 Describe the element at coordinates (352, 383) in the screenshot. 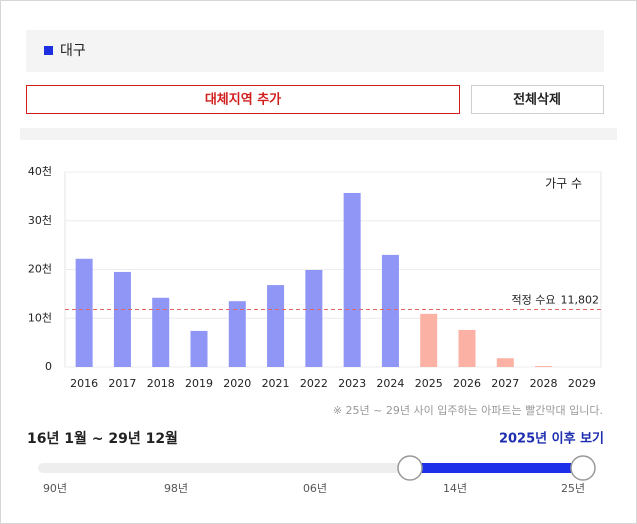

I see `x-tick-label: 2023` at that location.